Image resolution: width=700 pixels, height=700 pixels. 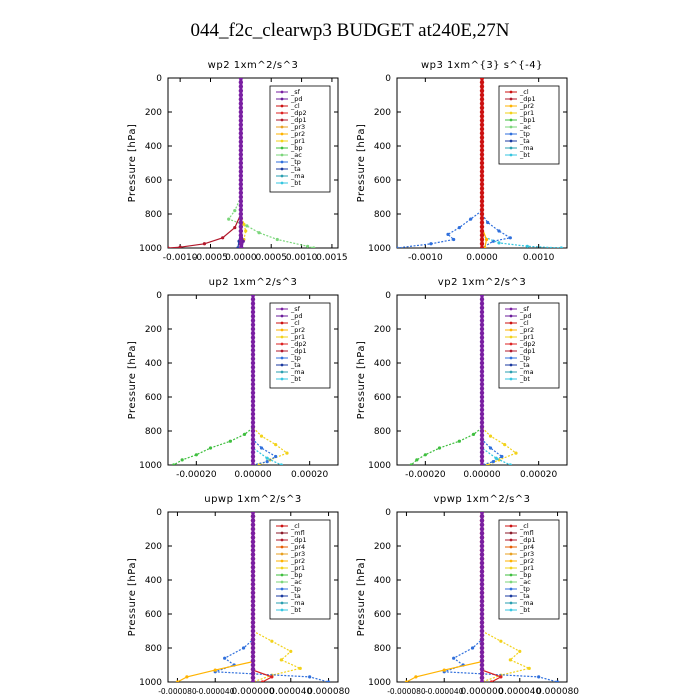 I want to click on legend-label: _mfl, so click(x=526, y=533).